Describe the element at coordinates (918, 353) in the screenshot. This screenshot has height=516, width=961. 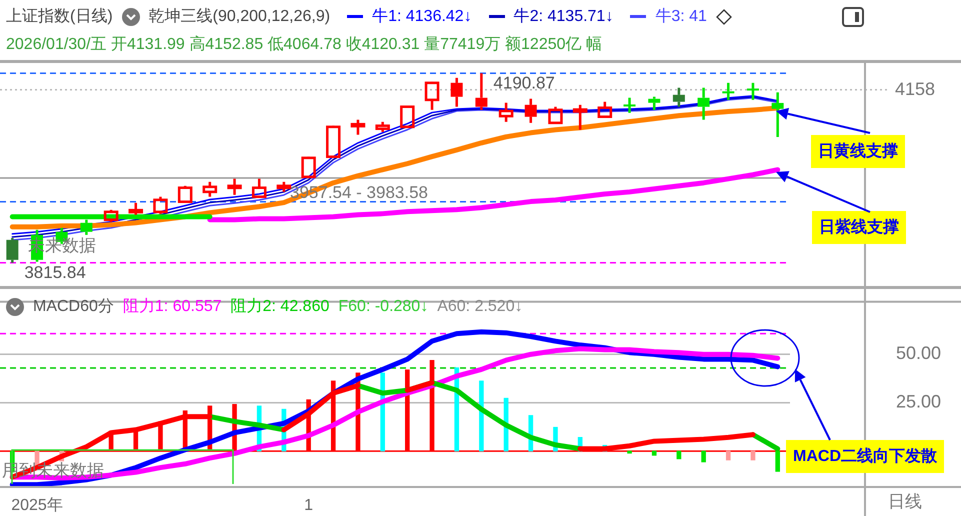
I see `y-tick-label: 50.00` at that location.